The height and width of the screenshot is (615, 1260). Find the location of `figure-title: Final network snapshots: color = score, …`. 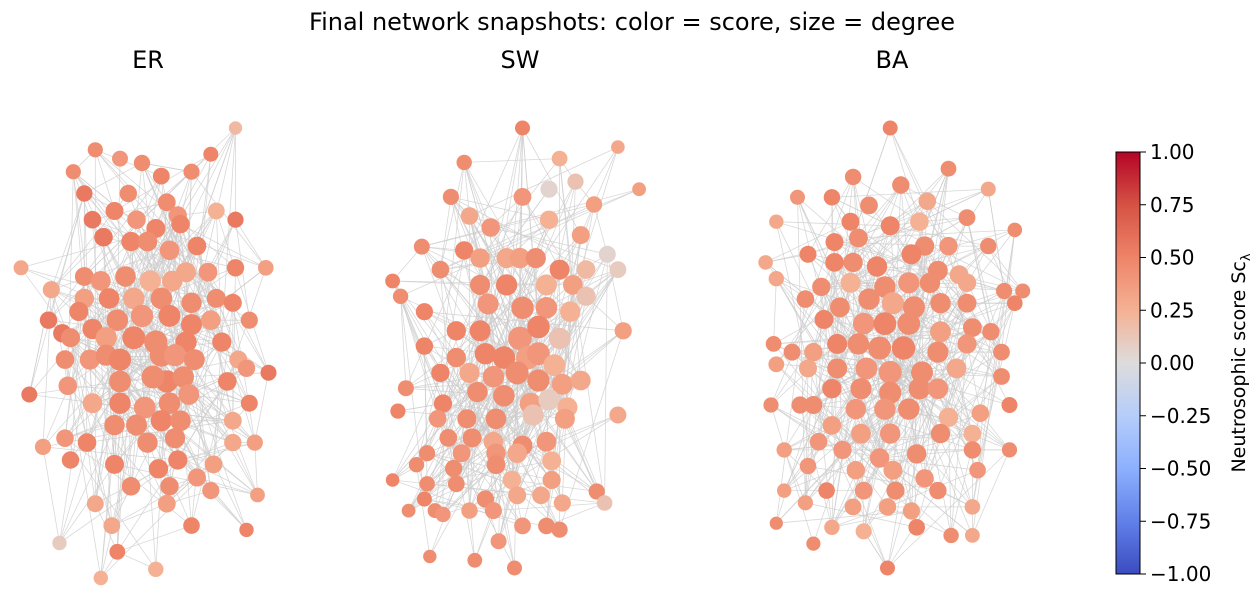

figure-title: Final network snapshots: color = score, … is located at coordinates (632, 22).